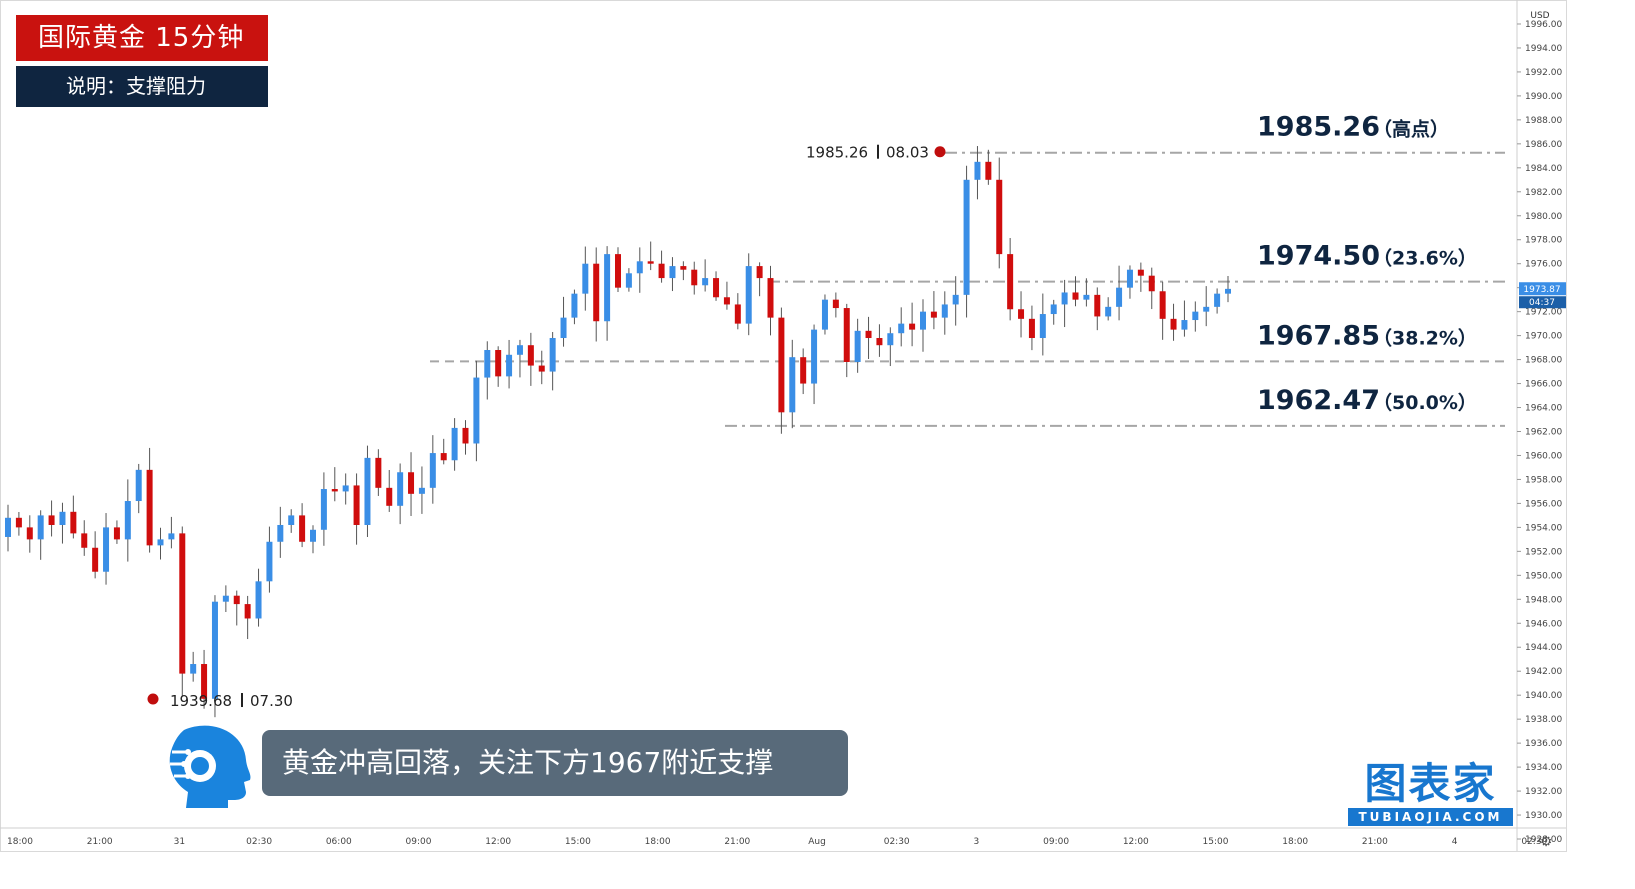 The height and width of the screenshot is (889, 1635). I want to click on price-tick-label: 1972.00, so click(1543, 313).